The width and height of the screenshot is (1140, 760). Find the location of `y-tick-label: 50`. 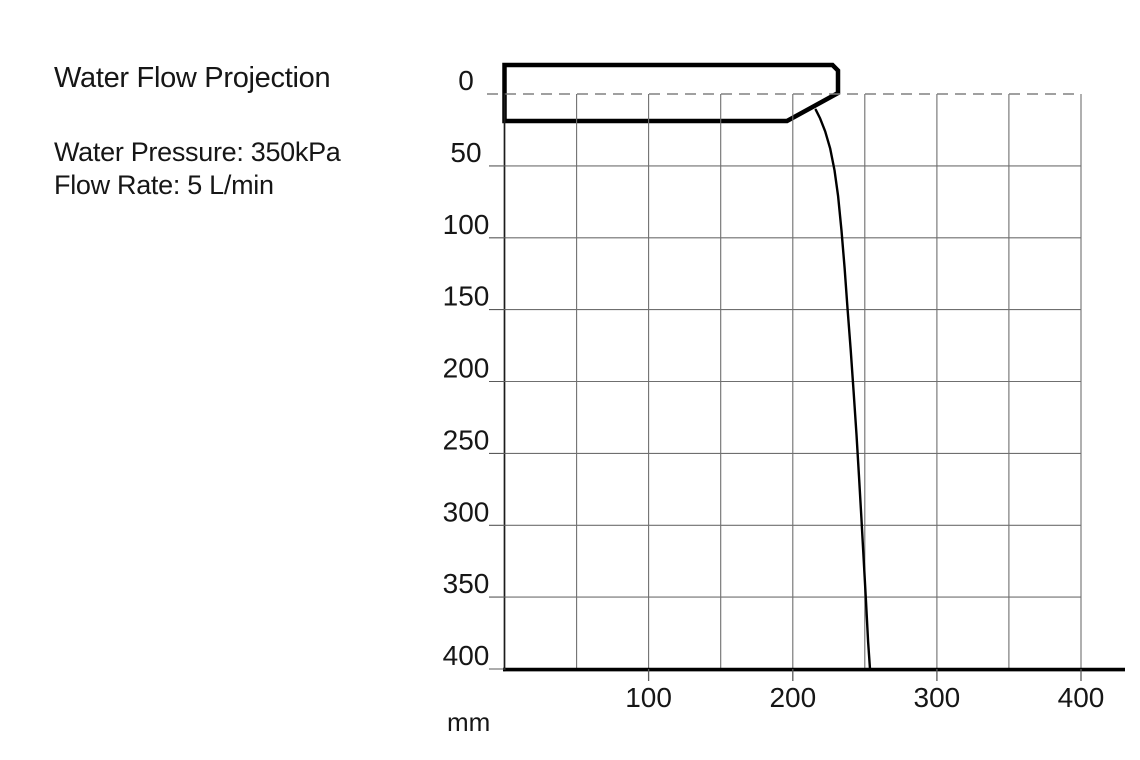

y-tick-label: 50 is located at coordinates (465, 152).